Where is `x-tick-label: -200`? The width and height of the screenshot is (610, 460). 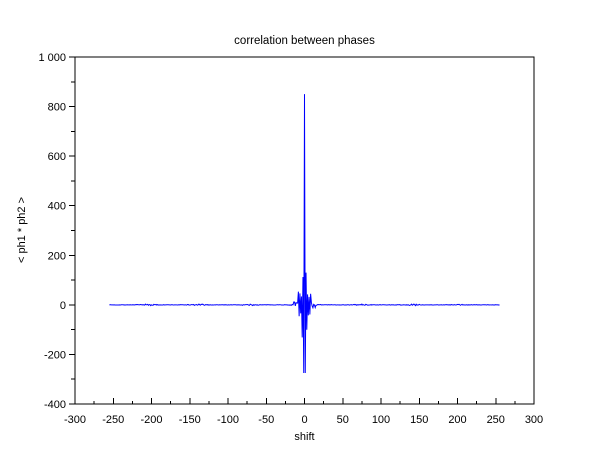
x-tick-label: -200 is located at coordinates (151, 420).